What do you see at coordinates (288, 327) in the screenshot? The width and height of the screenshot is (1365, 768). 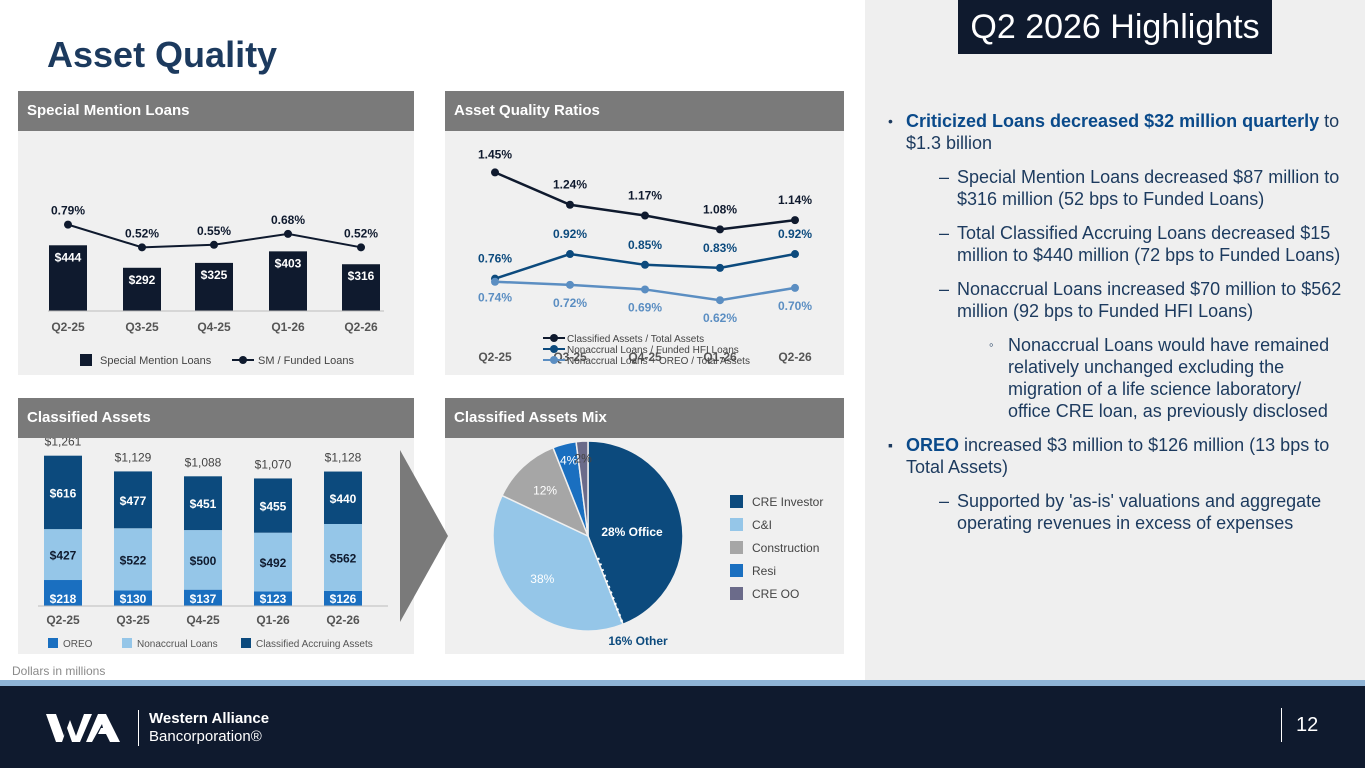 I see `sm-x-tick: Q1-26` at bounding box center [288, 327].